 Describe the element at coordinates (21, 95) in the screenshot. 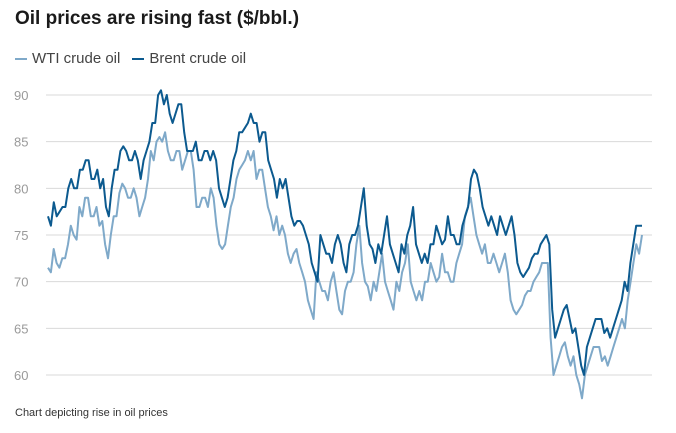

I see `y-tick-label: 90` at that location.